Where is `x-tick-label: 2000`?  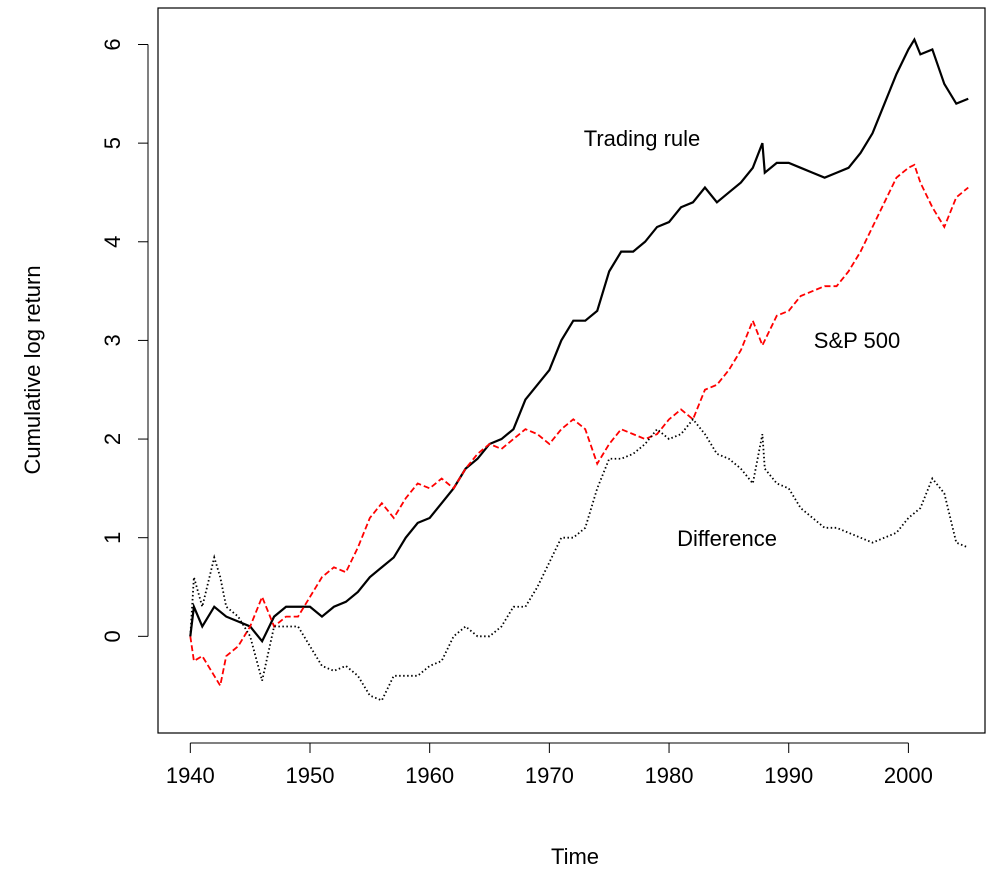
x-tick-label: 2000 is located at coordinates (908, 775).